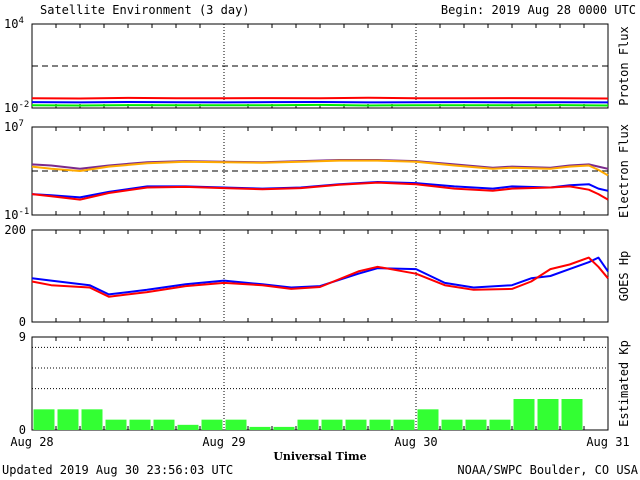  What do you see at coordinates (16, 214) in the screenshot?
I see `y-tick-label: 10-1` at bounding box center [16, 214].